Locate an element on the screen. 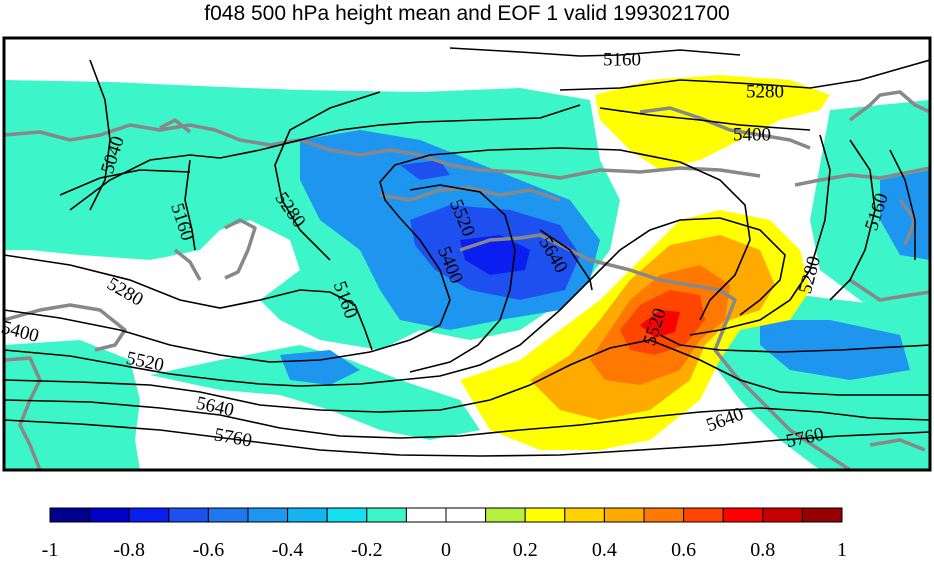  contour-label-5280-top: 5280 is located at coordinates (765, 92).